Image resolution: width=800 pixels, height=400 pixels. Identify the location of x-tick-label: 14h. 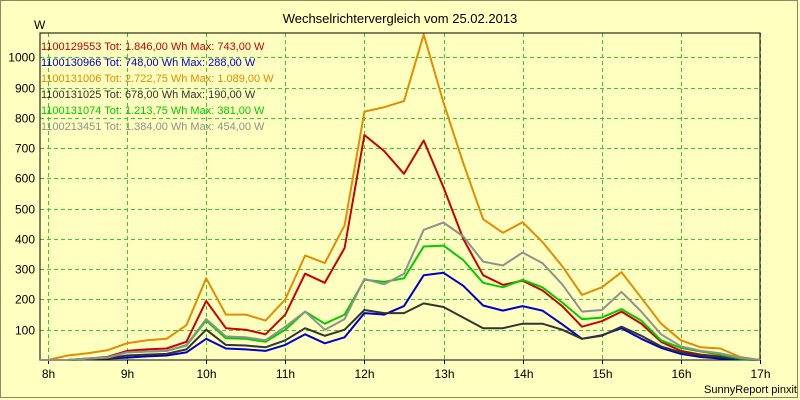
(523, 374).